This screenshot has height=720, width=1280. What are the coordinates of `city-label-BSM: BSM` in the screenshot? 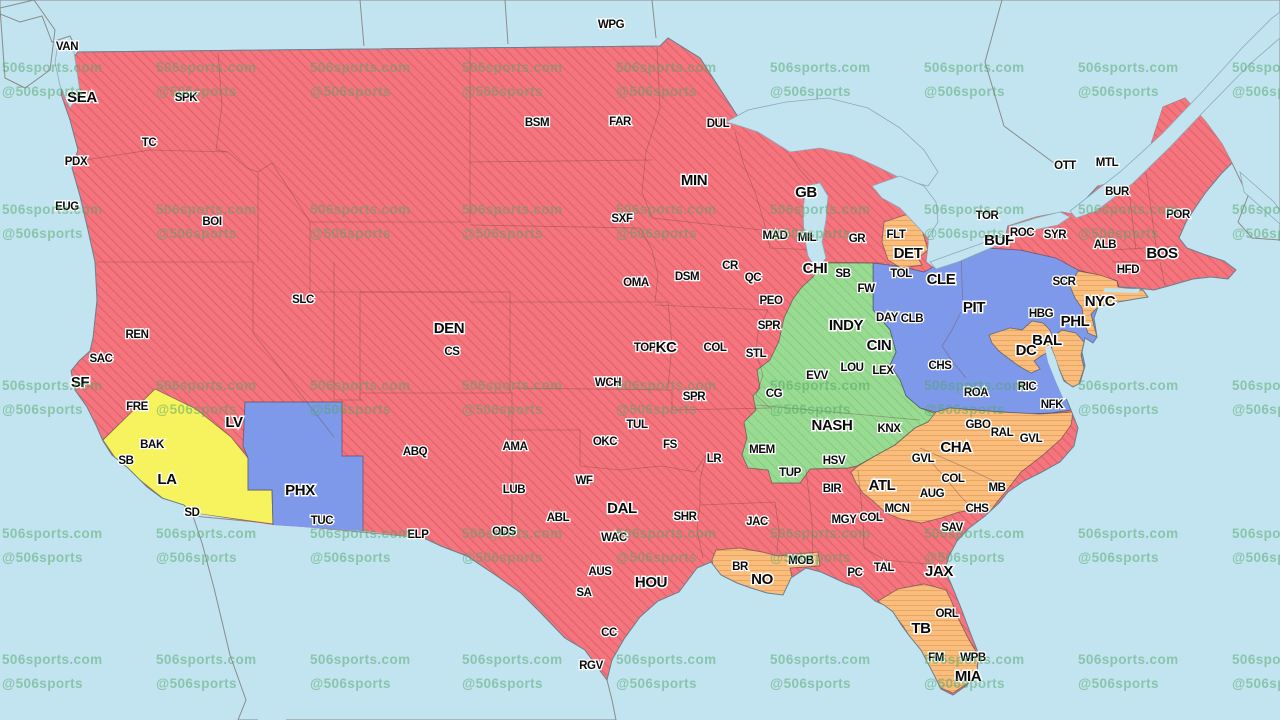 It's located at (537, 123).